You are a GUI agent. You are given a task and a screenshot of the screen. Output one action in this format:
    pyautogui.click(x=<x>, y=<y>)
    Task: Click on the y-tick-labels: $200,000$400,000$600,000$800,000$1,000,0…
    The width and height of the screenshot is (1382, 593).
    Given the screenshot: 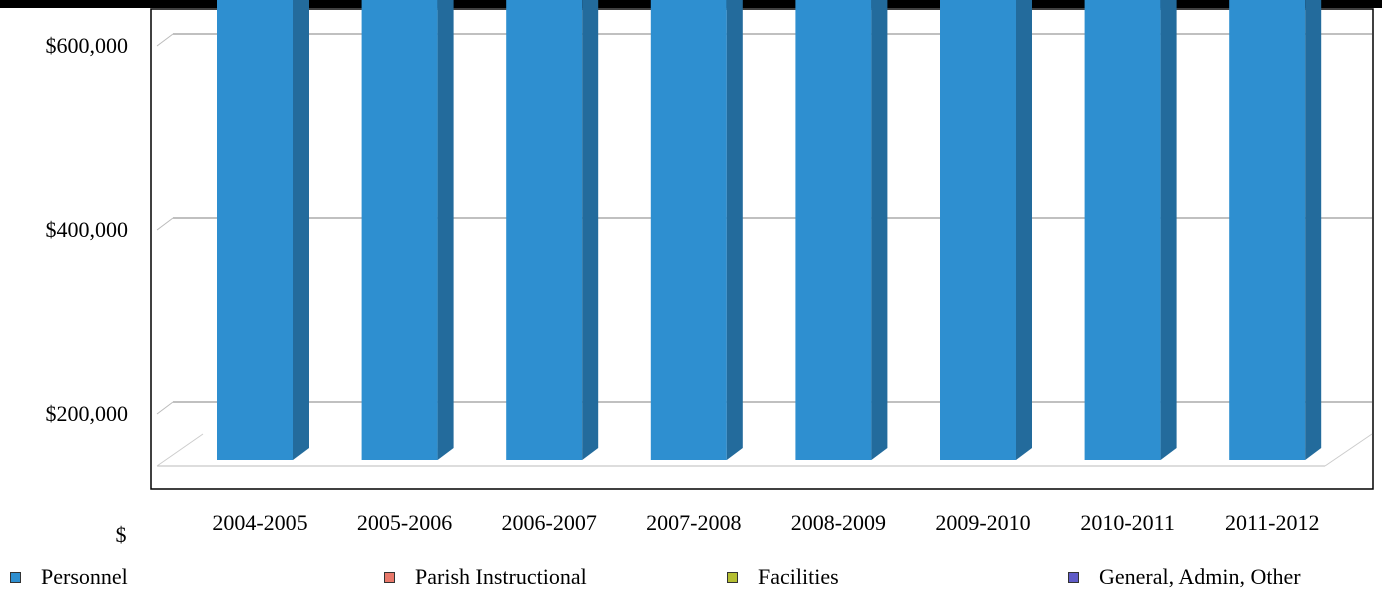 What is the action you would take?
    pyautogui.click(x=87, y=229)
    